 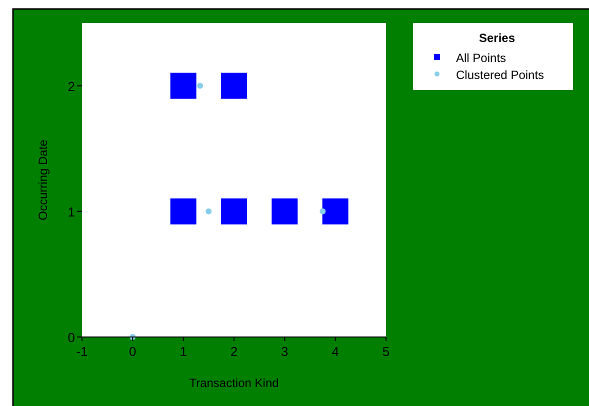 What do you see at coordinates (234, 383) in the screenshot?
I see `x-axis-title: Transaction Kind` at bounding box center [234, 383].